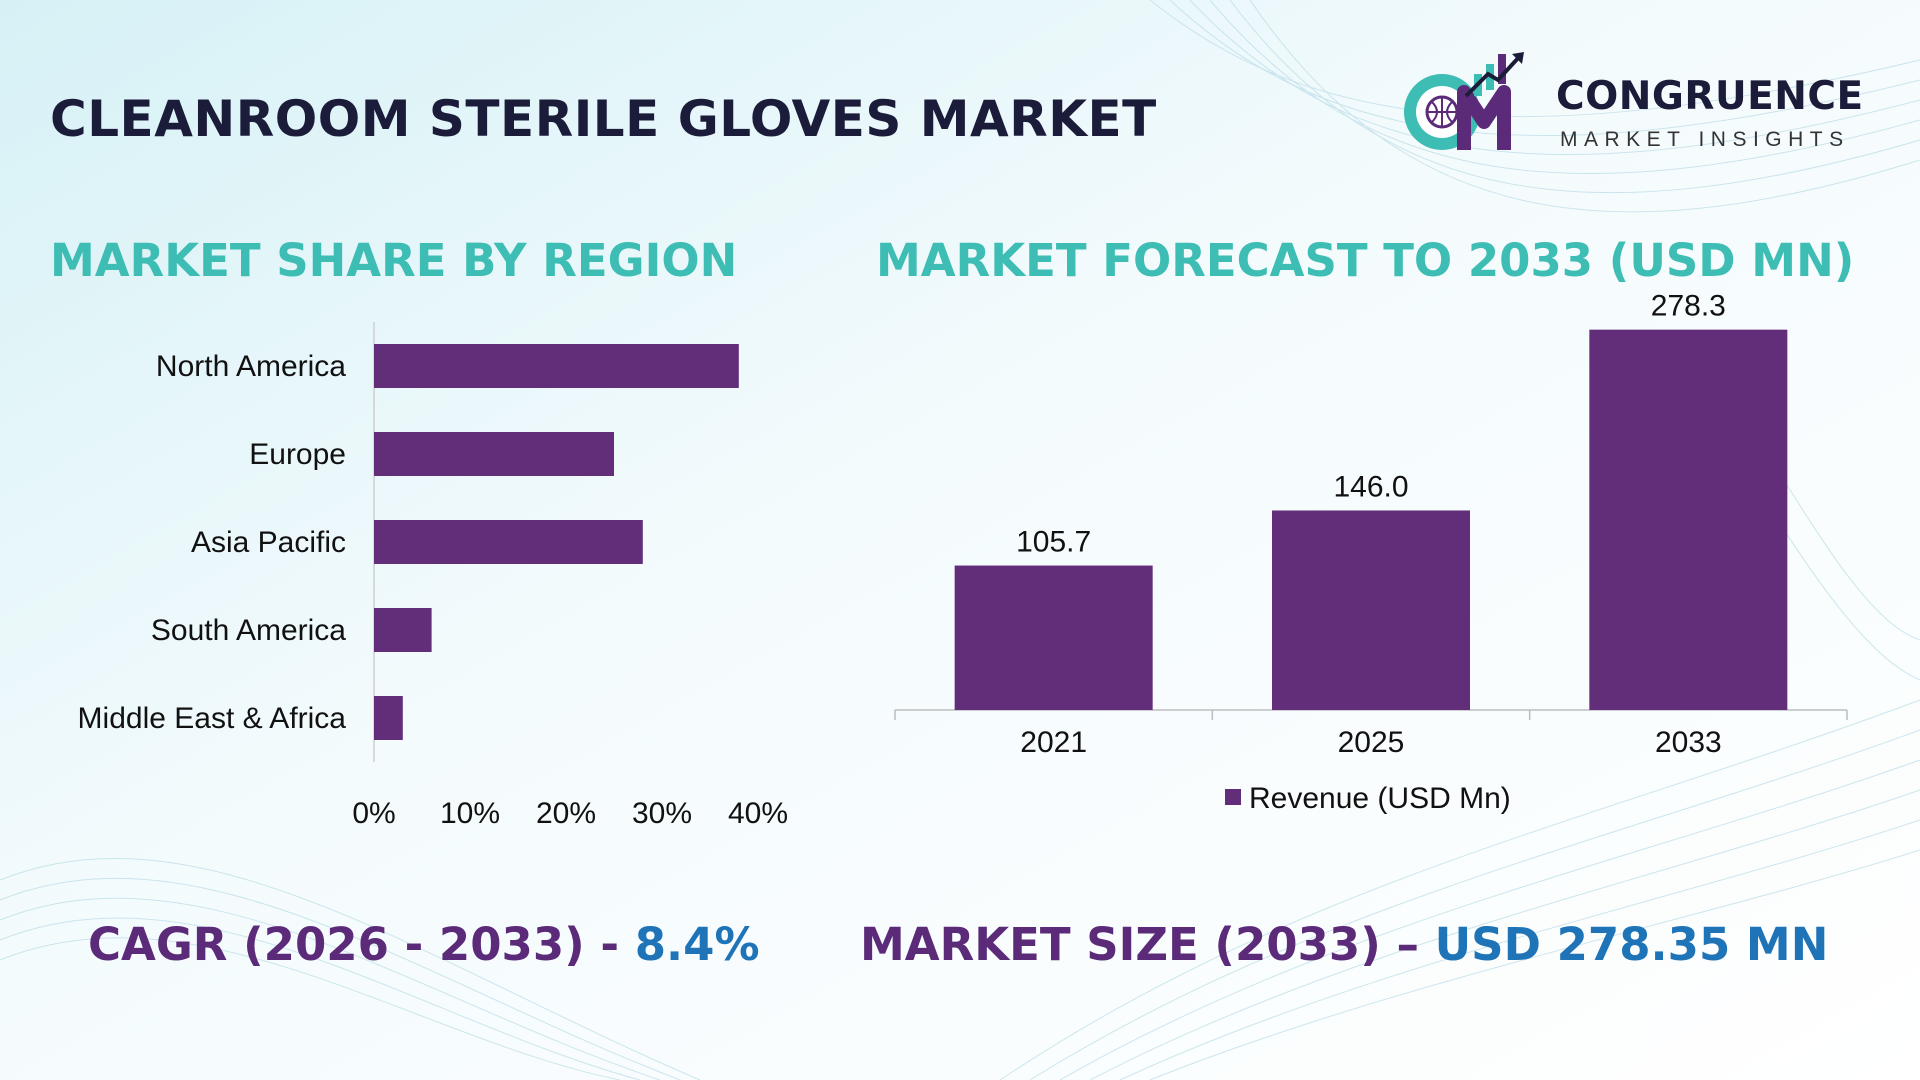  I want to click on forecast-x-tick-label: 2021, so click(1053, 742).